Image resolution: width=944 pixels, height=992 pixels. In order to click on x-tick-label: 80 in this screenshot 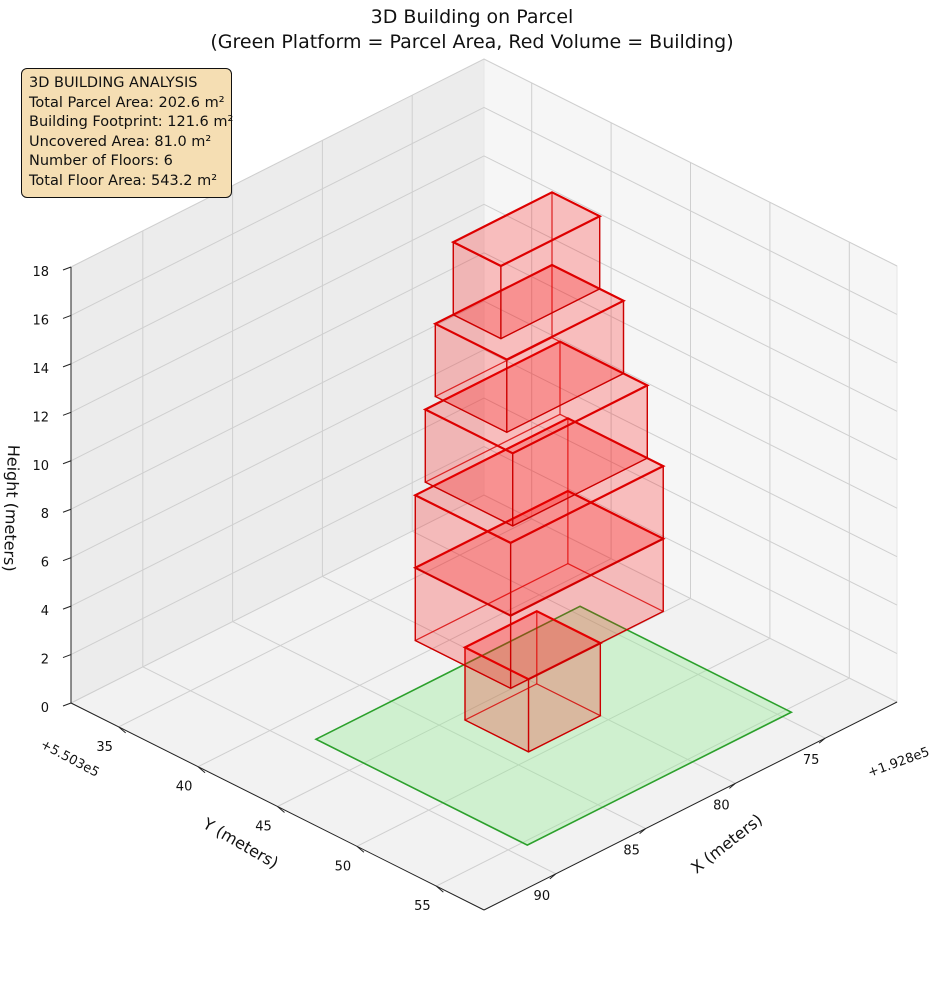, I will do `click(721, 805)`.